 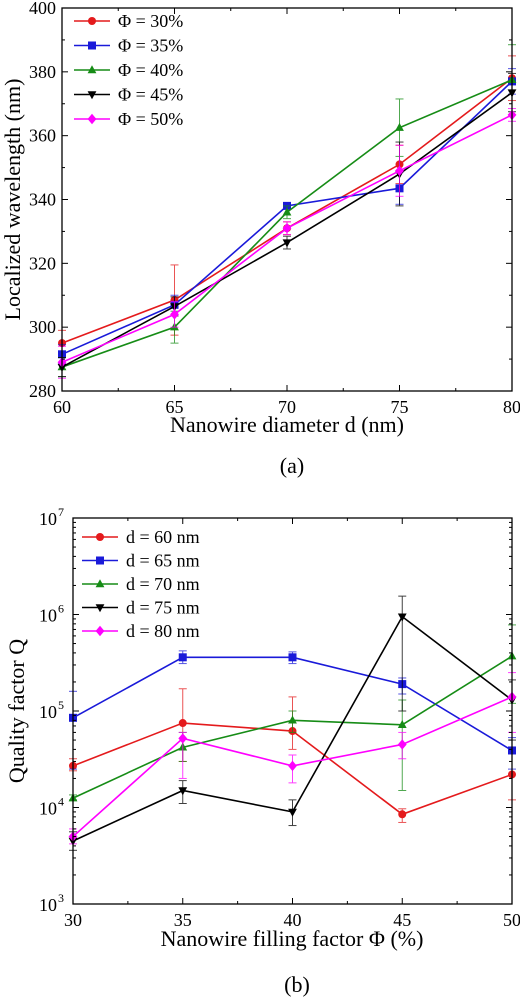 What do you see at coordinates (163, 608) in the screenshot?
I see `legend-entry-label: d = 75 nm` at bounding box center [163, 608].